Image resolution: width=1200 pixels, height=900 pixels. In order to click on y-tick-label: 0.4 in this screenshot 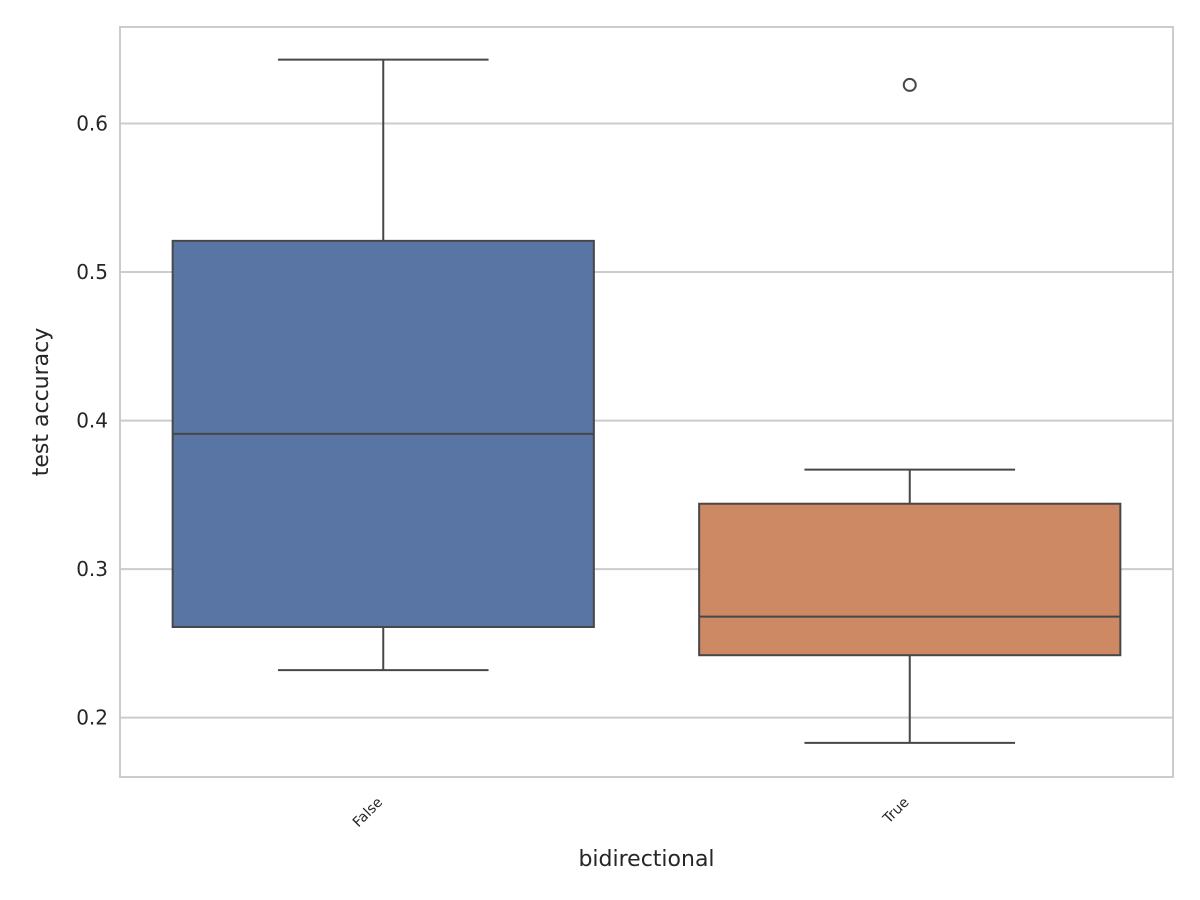, I will do `click(92, 421)`.